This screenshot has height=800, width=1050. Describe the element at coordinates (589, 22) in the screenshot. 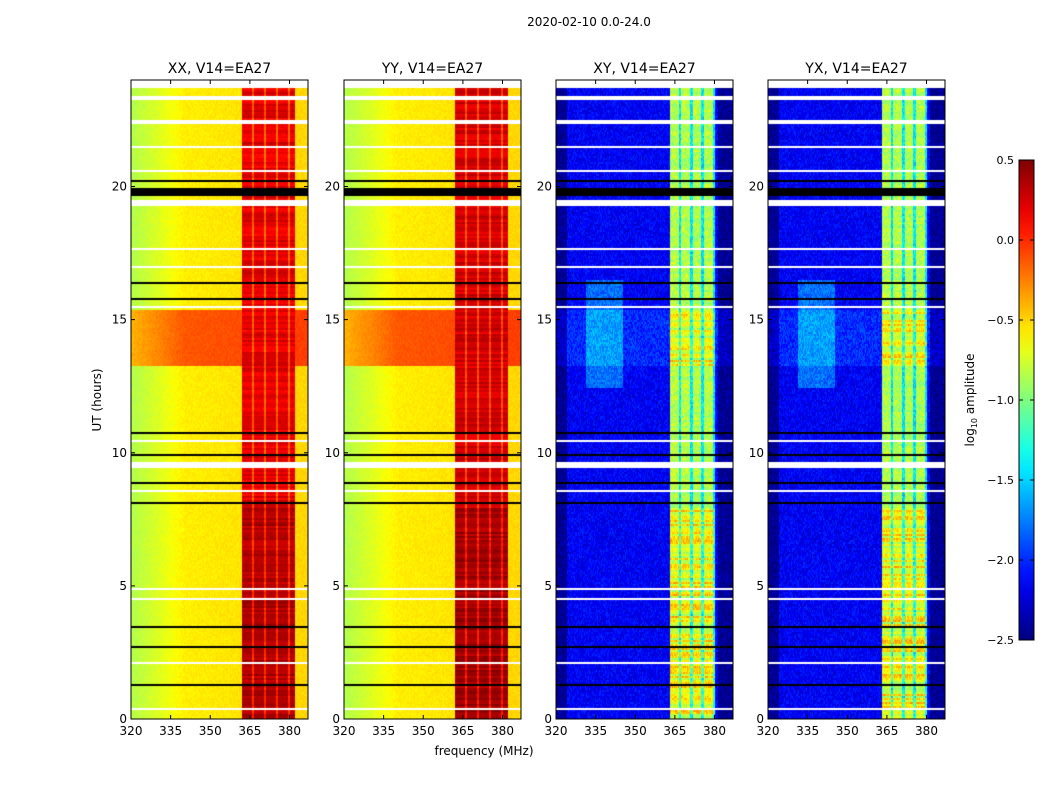

I see `figure-title: 2020-02-10 0.0-24.0` at that location.